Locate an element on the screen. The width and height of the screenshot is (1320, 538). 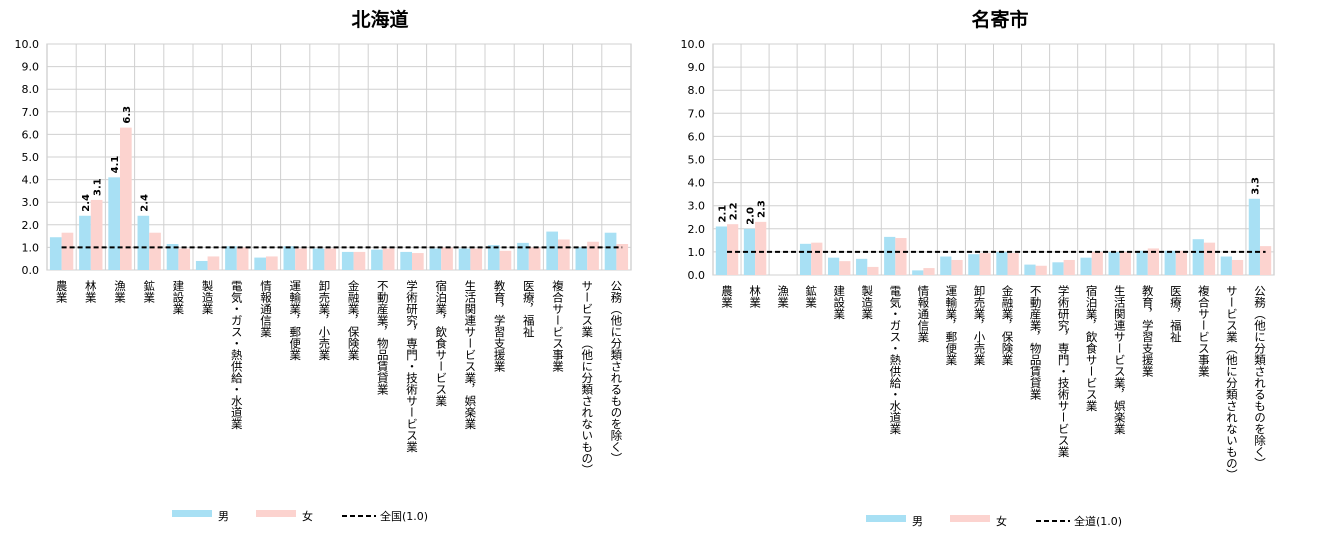
y-tick-label: 6.0 is located at coordinates (697, 136).